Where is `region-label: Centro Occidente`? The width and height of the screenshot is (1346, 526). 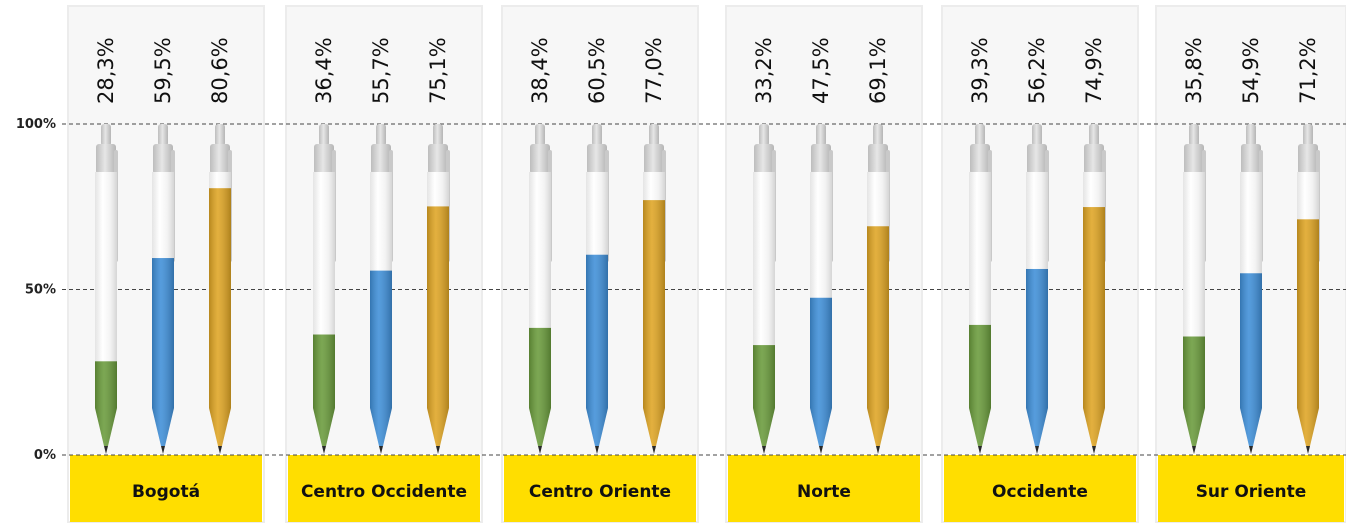
region-label: Centro Occidente is located at coordinates (384, 492).